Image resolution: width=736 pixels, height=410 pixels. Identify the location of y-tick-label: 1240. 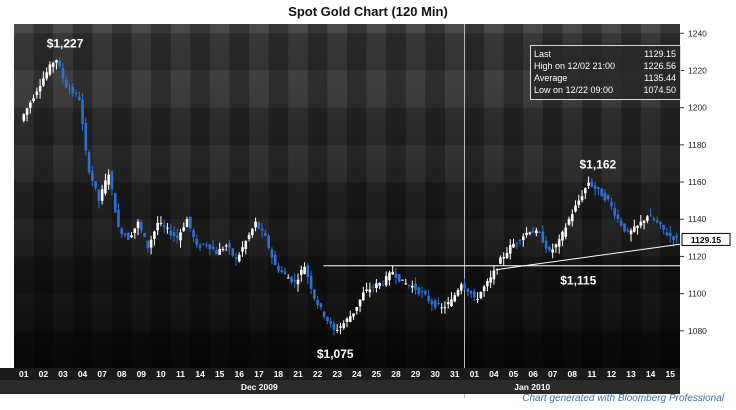
(697, 33).